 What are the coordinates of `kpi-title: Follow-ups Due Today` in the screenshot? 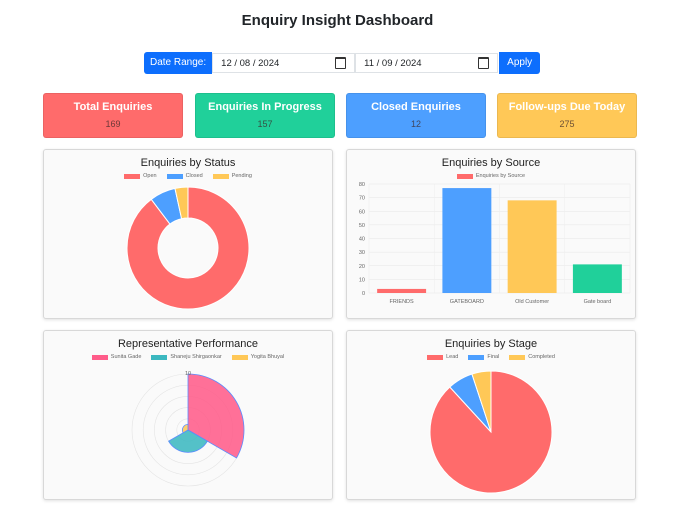 It's located at (567, 107).